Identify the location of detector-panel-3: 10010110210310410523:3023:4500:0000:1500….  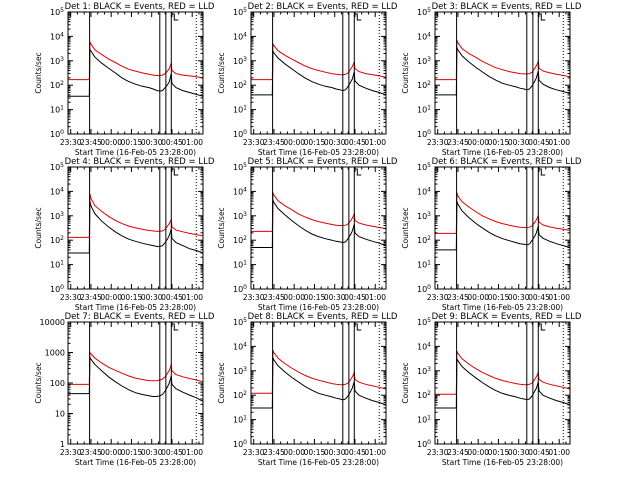
(491, 79).